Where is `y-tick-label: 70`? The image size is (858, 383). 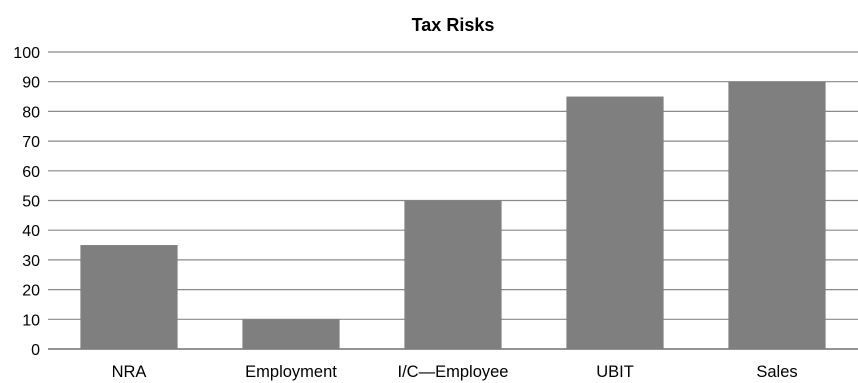 y-tick-label: 70 is located at coordinates (31, 142).